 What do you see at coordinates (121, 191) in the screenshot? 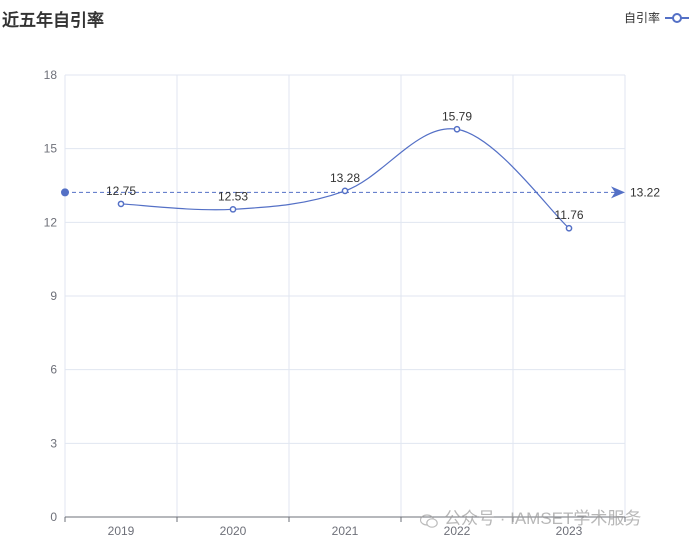
I see `data-label: 12.75` at bounding box center [121, 191].